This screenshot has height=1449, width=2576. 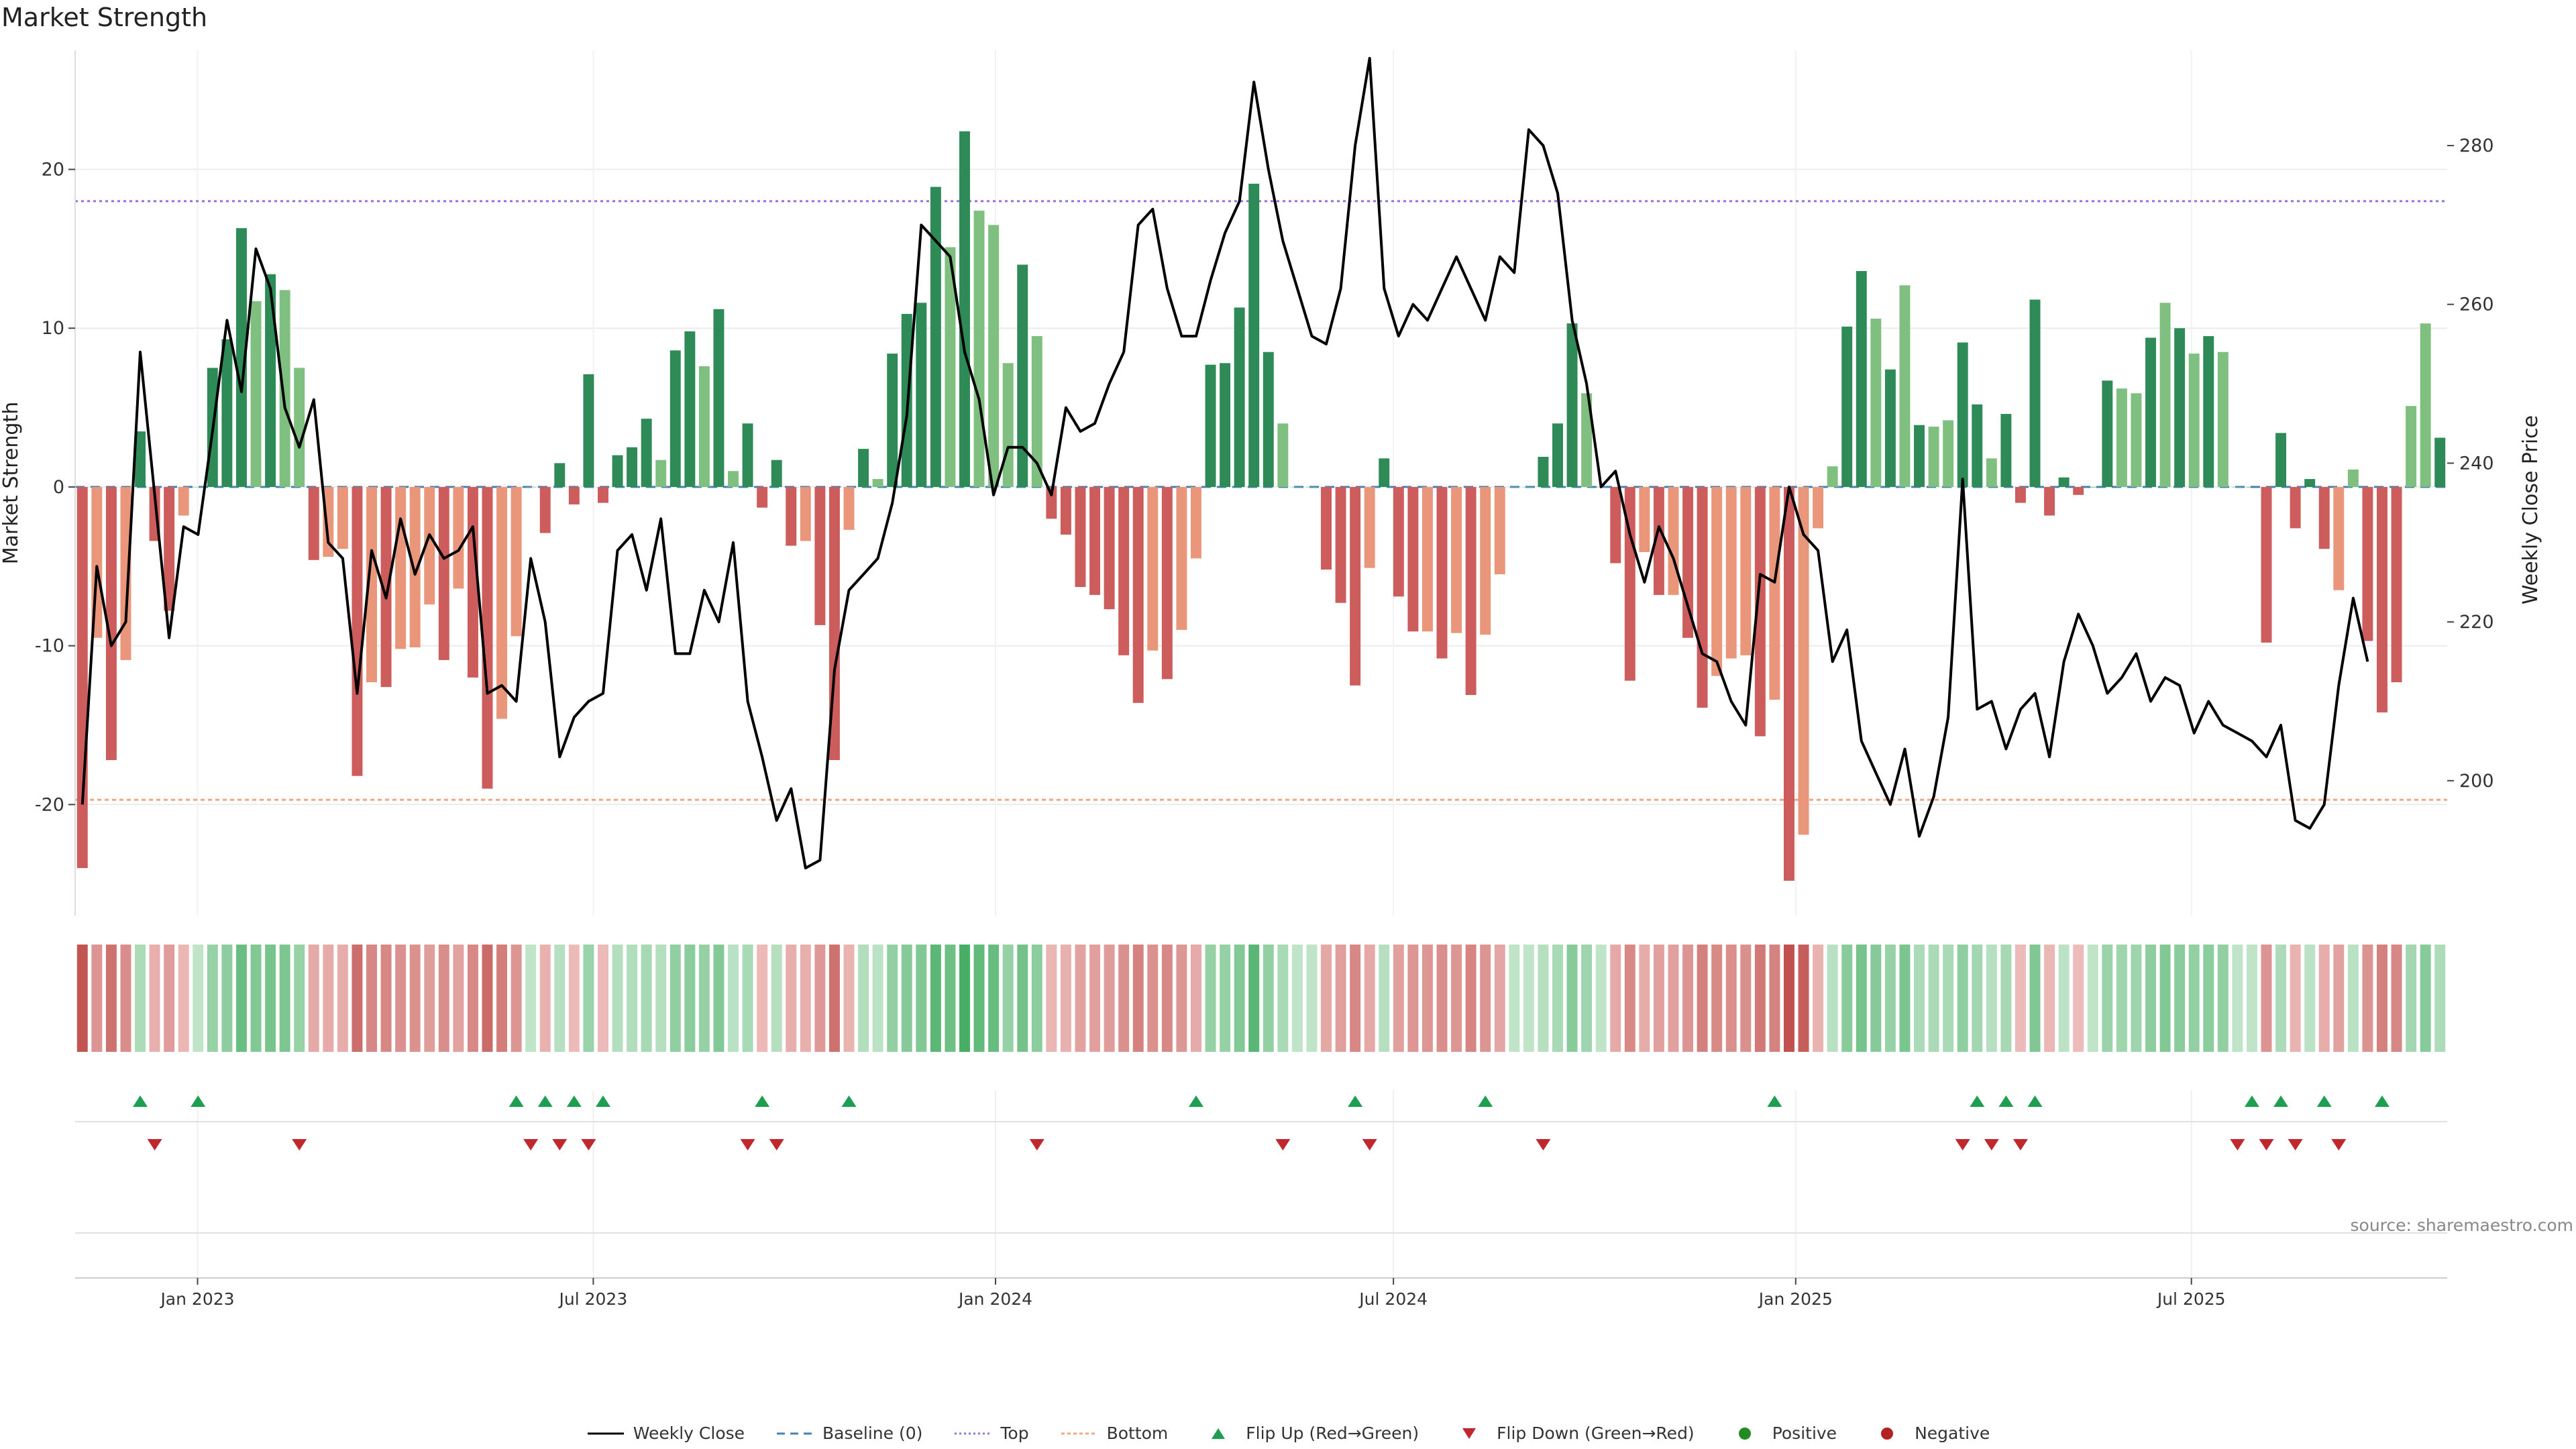 I want to click on y2-tick-label: 220, so click(x=2476, y=622).